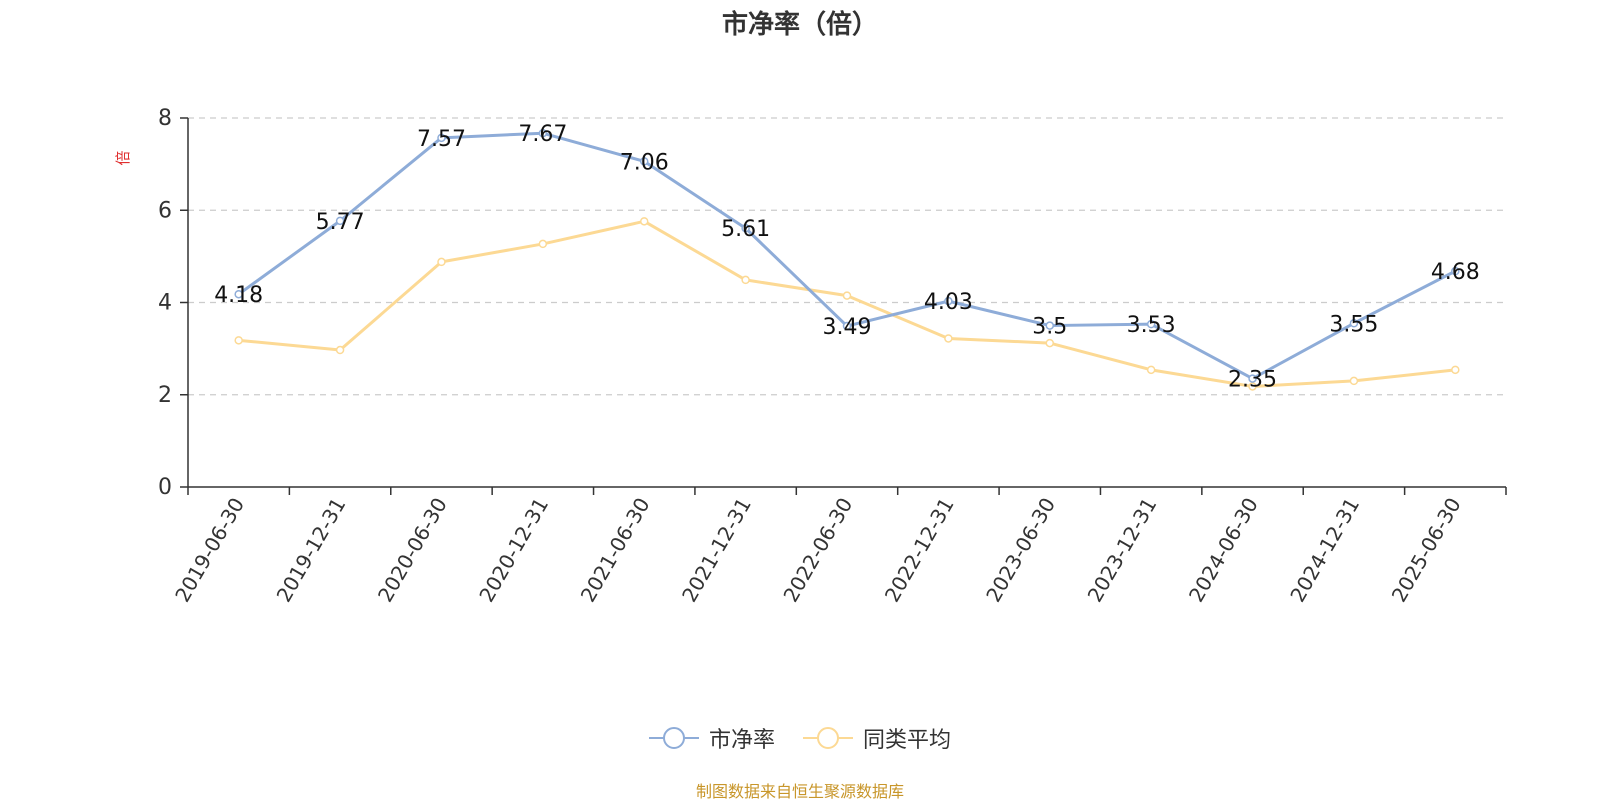 The width and height of the screenshot is (1600, 802). What do you see at coordinates (123, 157) in the screenshot?
I see `y-axis-label: 倍` at bounding box center [123, 157].